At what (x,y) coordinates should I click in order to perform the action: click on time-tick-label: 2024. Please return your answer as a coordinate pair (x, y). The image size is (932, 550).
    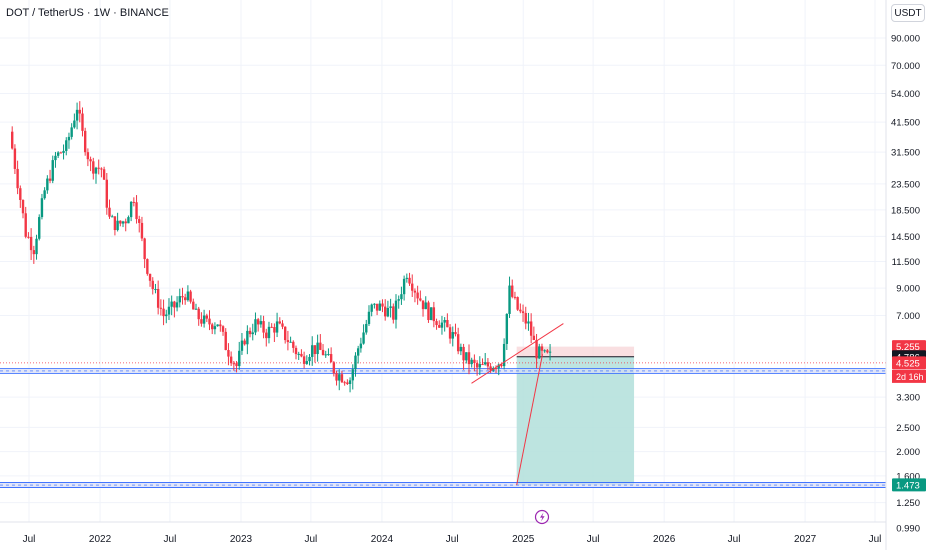
    Looking at the image, I should click on (382, 539).